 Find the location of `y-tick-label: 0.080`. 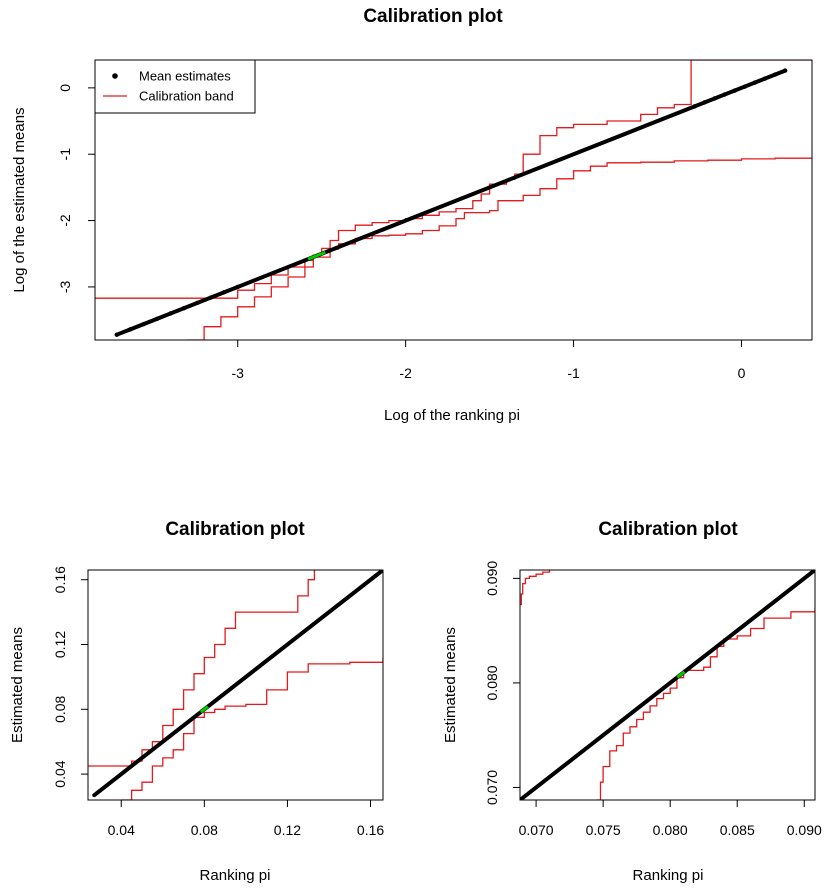

y-tick-label: 0.080 is located at coordinates (492, 682).